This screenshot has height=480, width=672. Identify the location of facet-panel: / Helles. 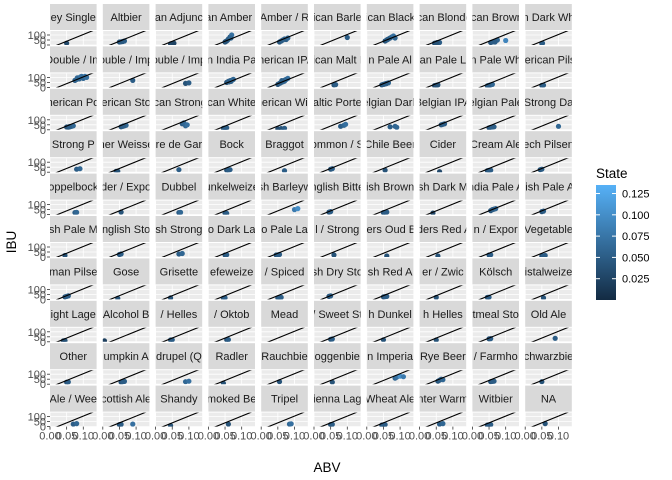
(179, 321).